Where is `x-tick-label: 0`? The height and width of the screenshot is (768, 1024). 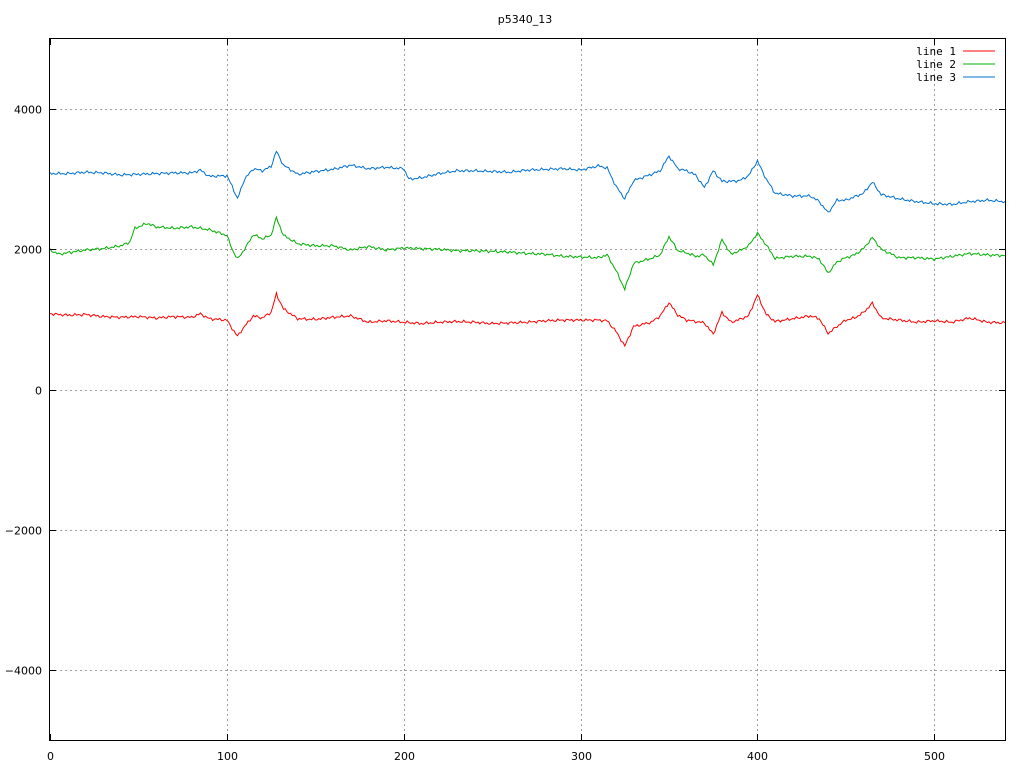
x-tick-label: 0 is located at coordinates (50, 756).